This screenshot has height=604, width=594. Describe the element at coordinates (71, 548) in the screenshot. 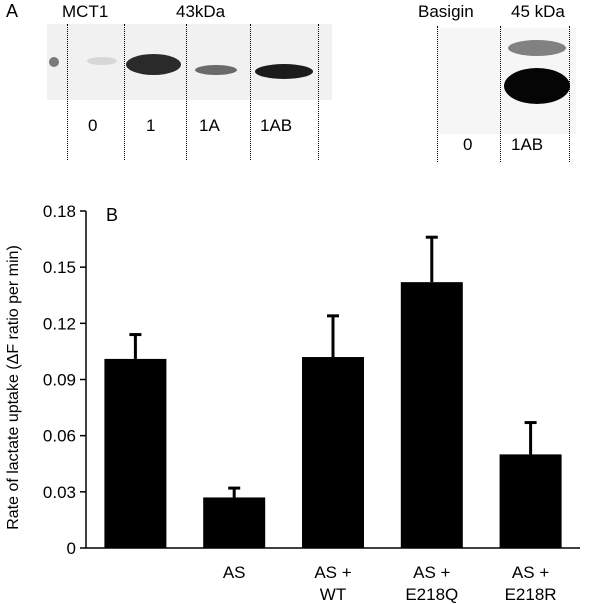

I see `y-tick-label: 0` at that location.